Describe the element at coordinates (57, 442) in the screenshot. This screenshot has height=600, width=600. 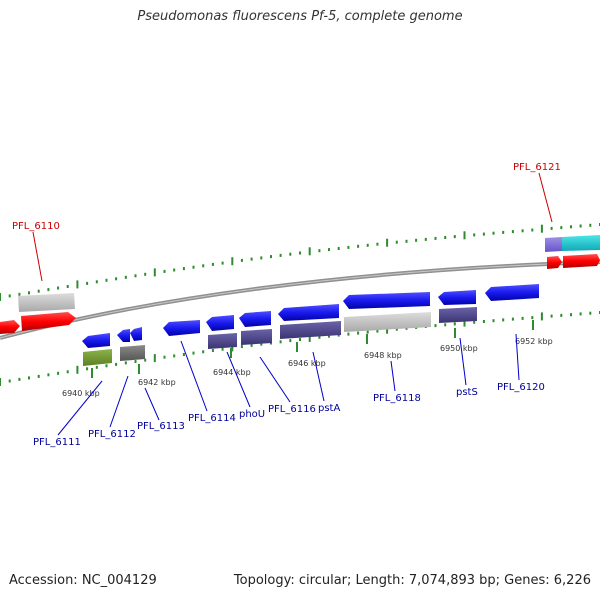
I see `gene-label: PFL_6111` at that location.